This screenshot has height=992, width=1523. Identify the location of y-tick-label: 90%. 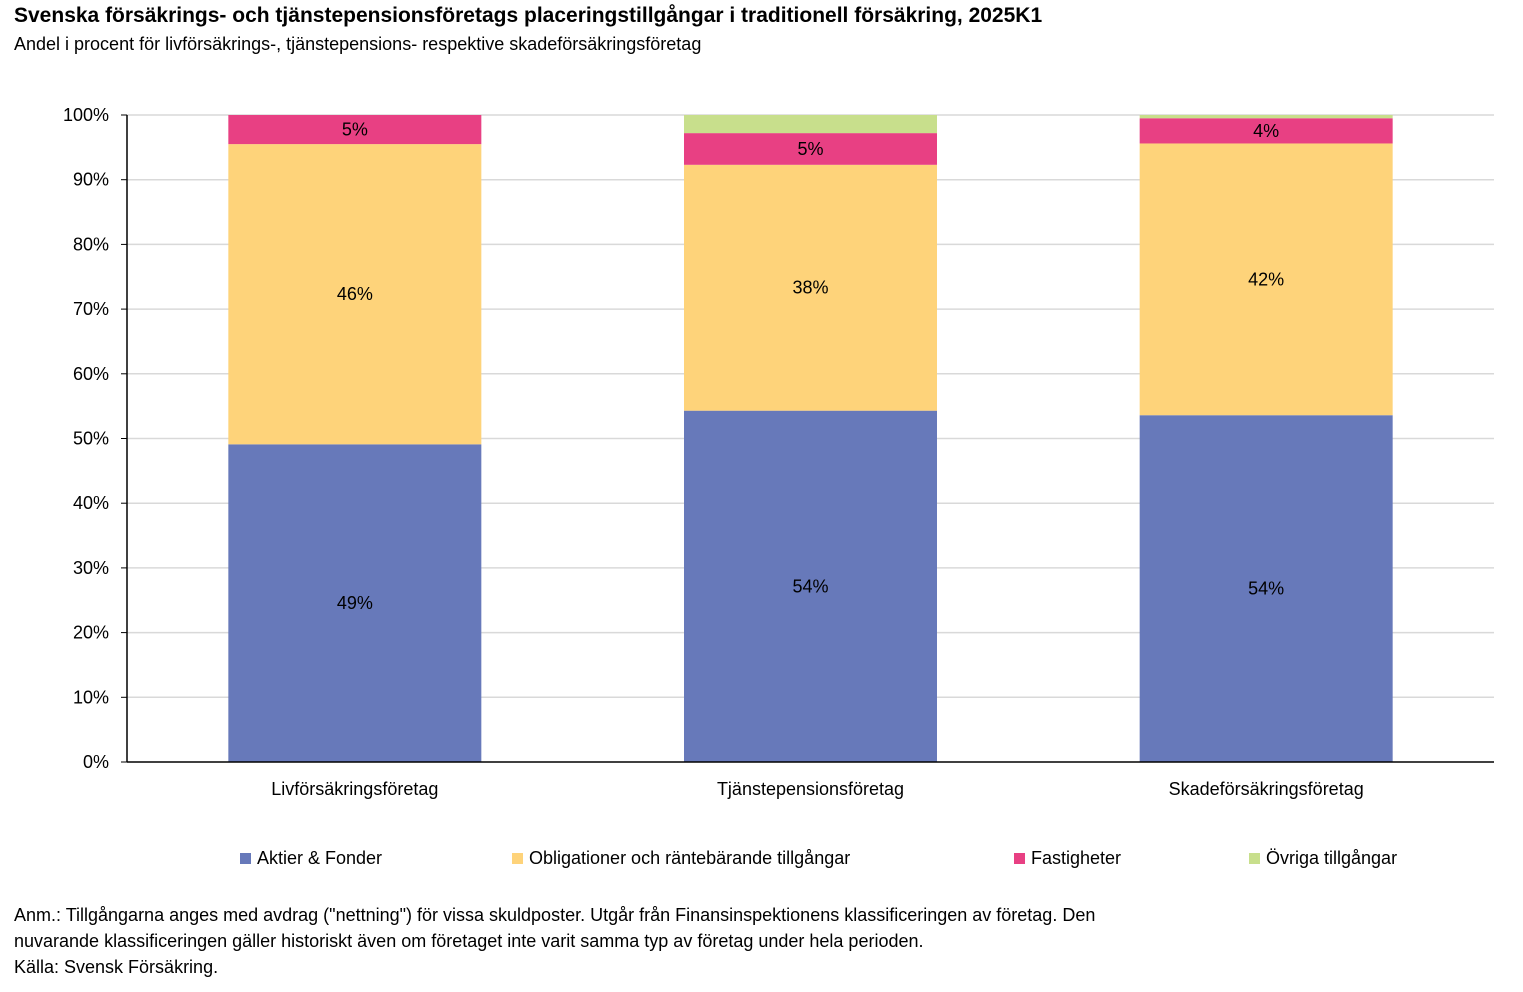
(91, 180).